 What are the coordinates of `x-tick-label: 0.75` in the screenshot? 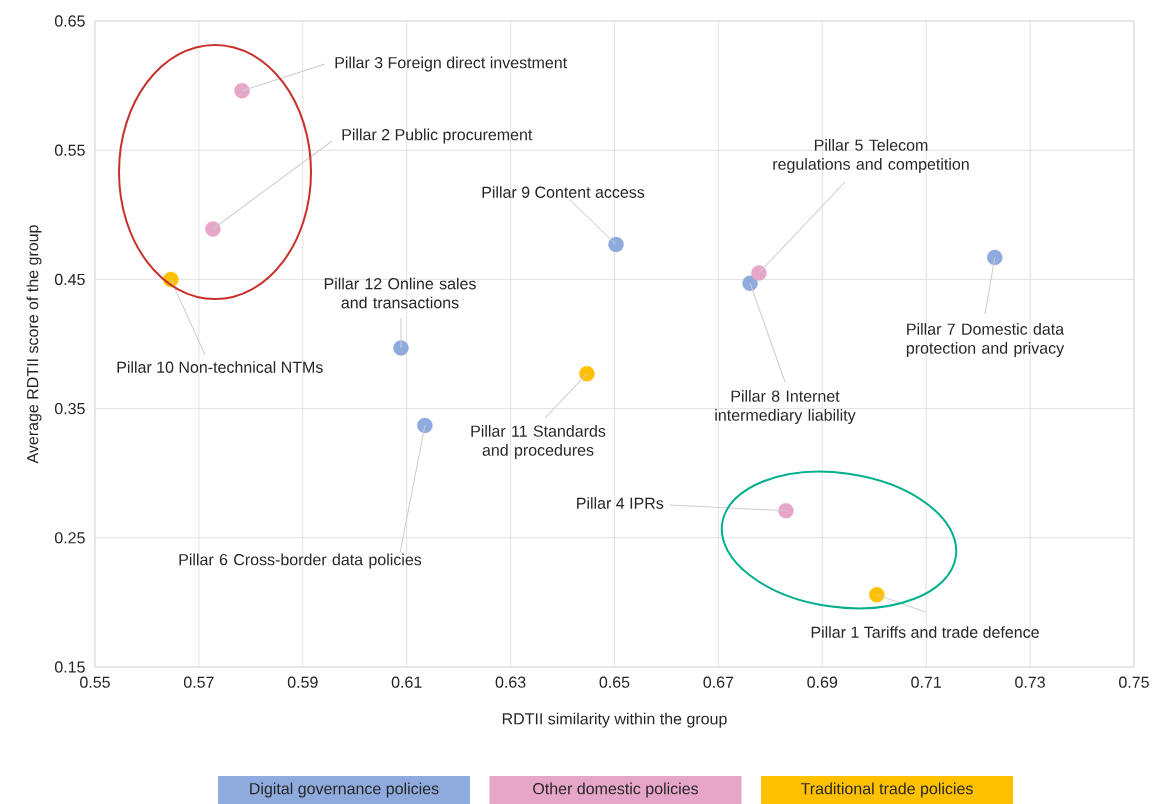 It's located at (1134, 682).